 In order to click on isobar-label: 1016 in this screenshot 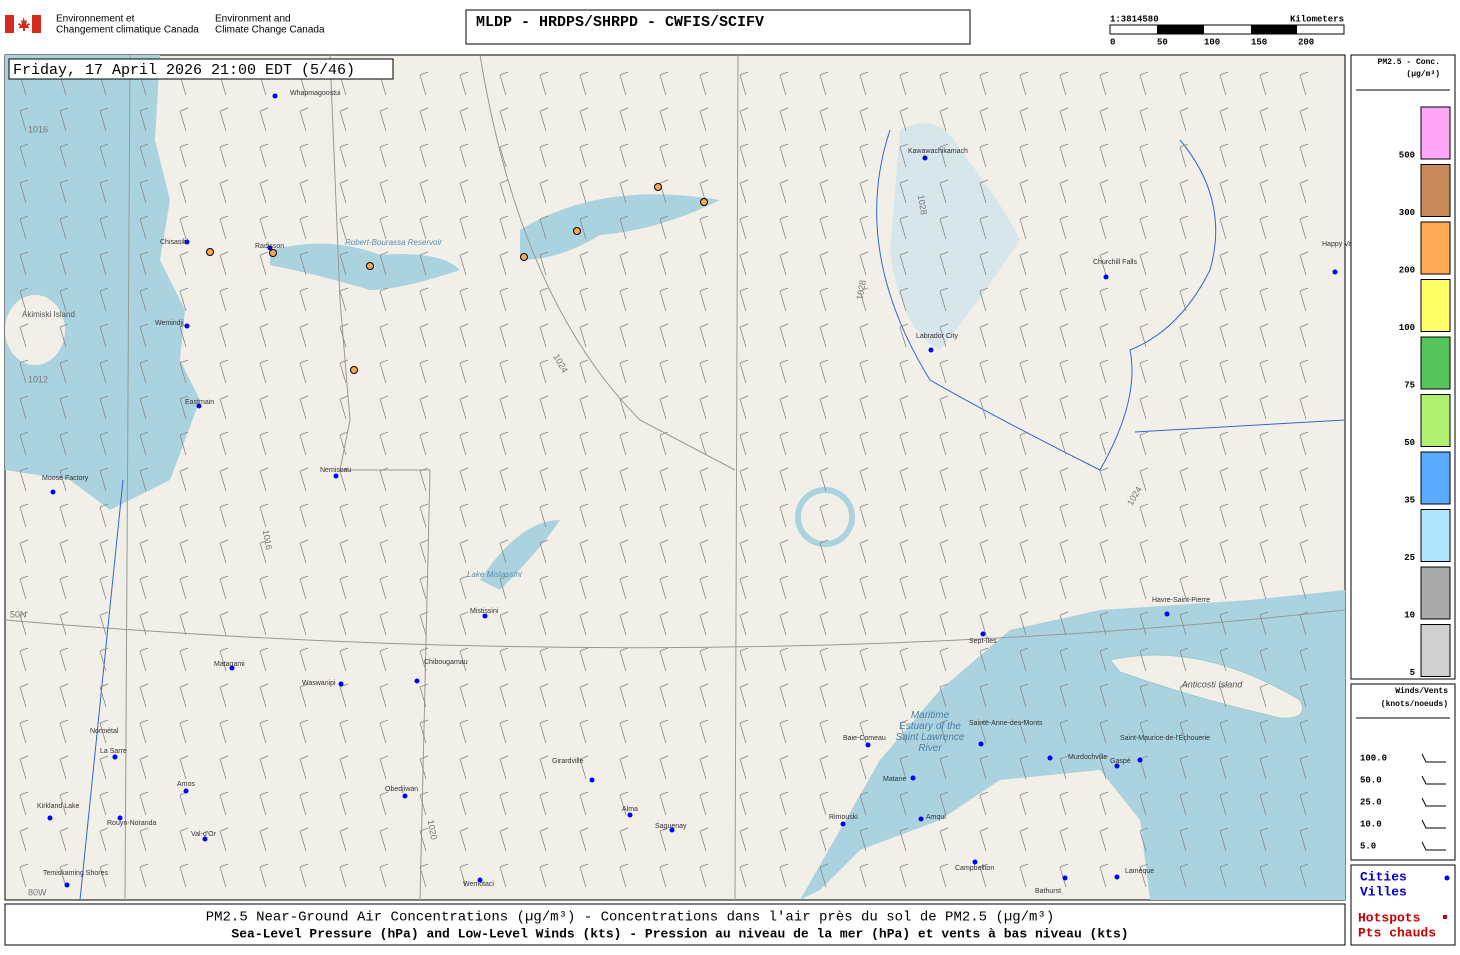, I will do `click(267, 539)`.